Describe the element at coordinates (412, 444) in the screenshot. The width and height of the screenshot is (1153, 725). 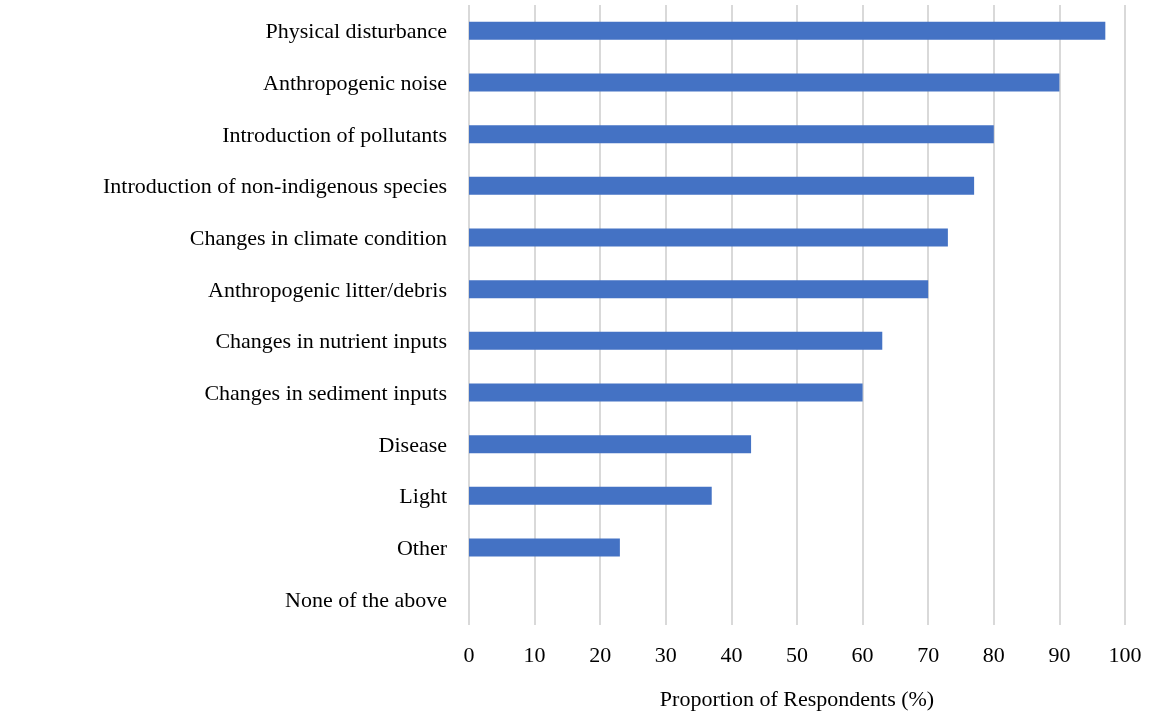
I see `y-tick-label: Disease` at that location.